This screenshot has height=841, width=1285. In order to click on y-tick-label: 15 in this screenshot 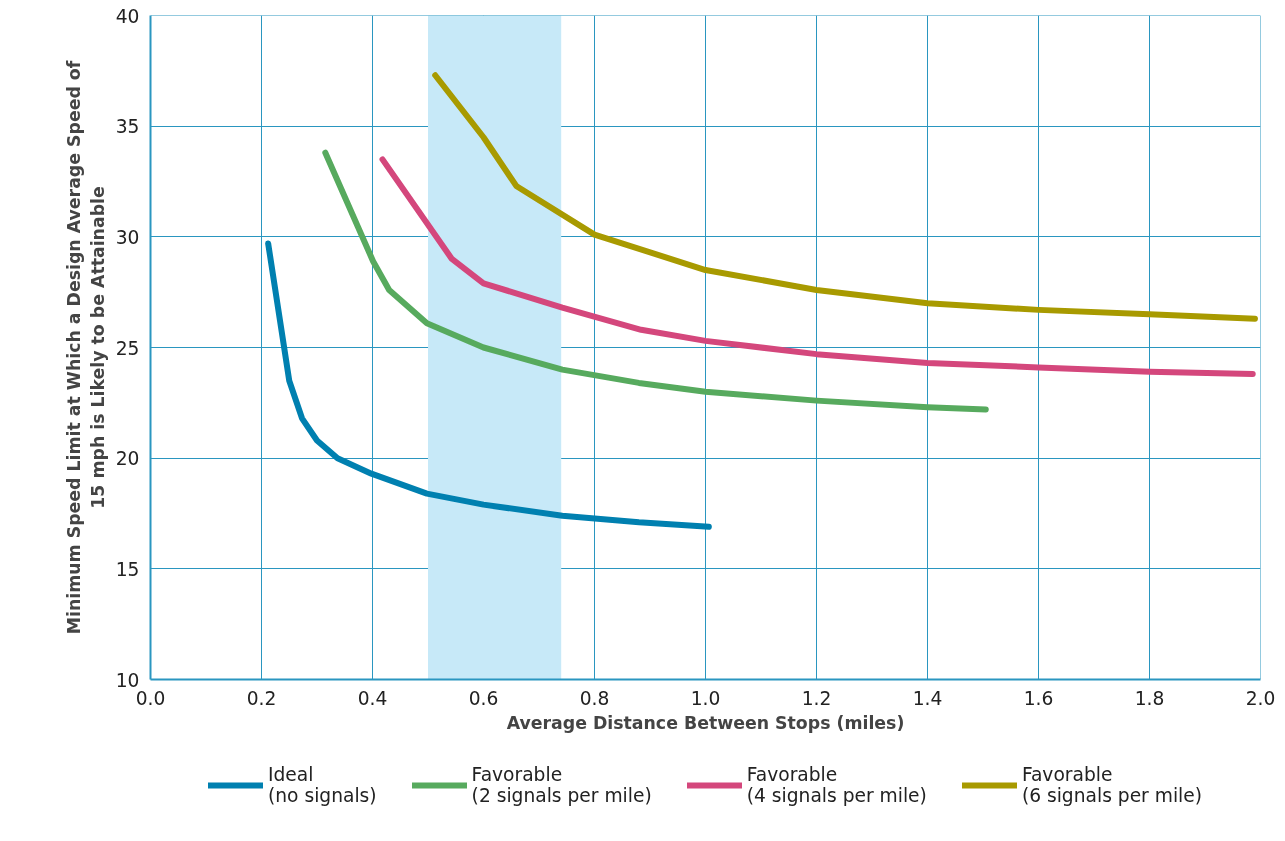, I will do `click(127, 569)`.